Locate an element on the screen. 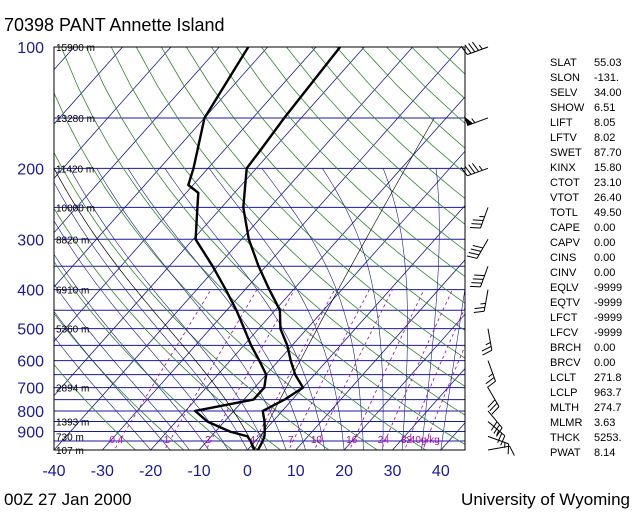 The height and width of the screenshot is (512, 640). index-value: 6.51 is located at coordinates (604, 108).